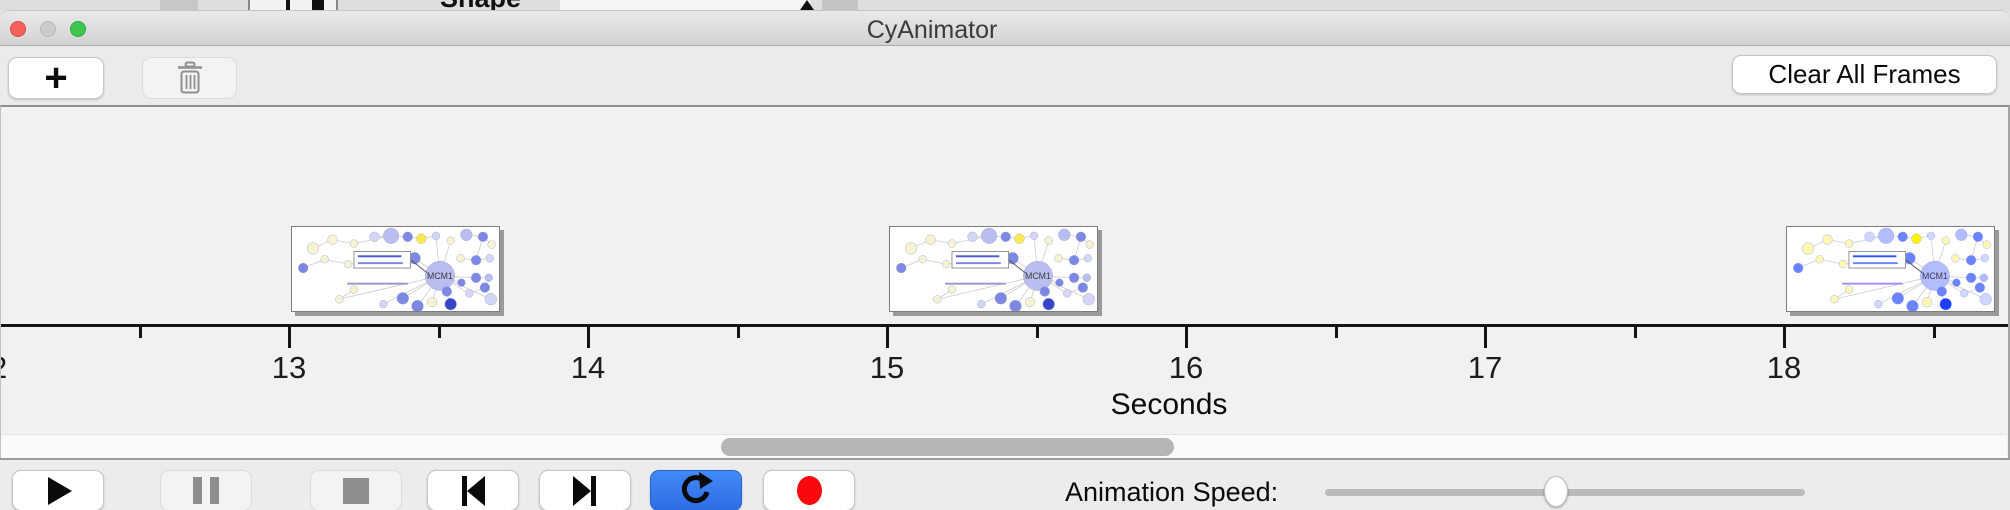 This screenshot has height=510, width=2010. I want to click on clear-all-frames-button: Clear All Frames, so click(1864, 74).